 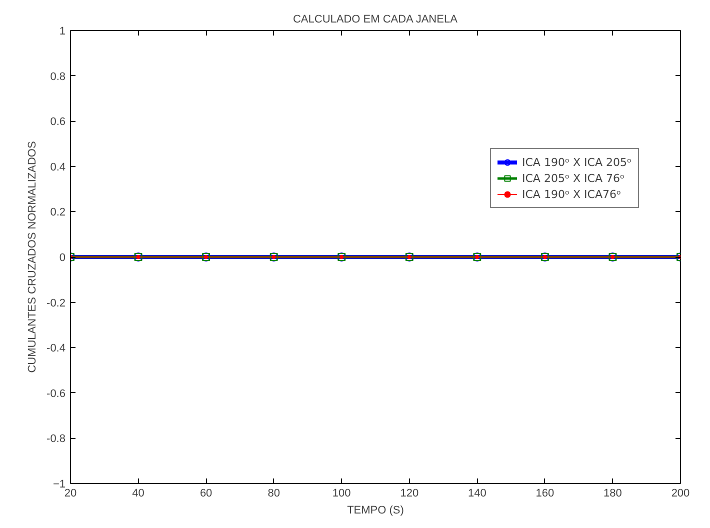 What do you see at coordinates (56, 394) in the screenshot?
I see `y-tick-label: -0.6` at bounding box center [56, 394].